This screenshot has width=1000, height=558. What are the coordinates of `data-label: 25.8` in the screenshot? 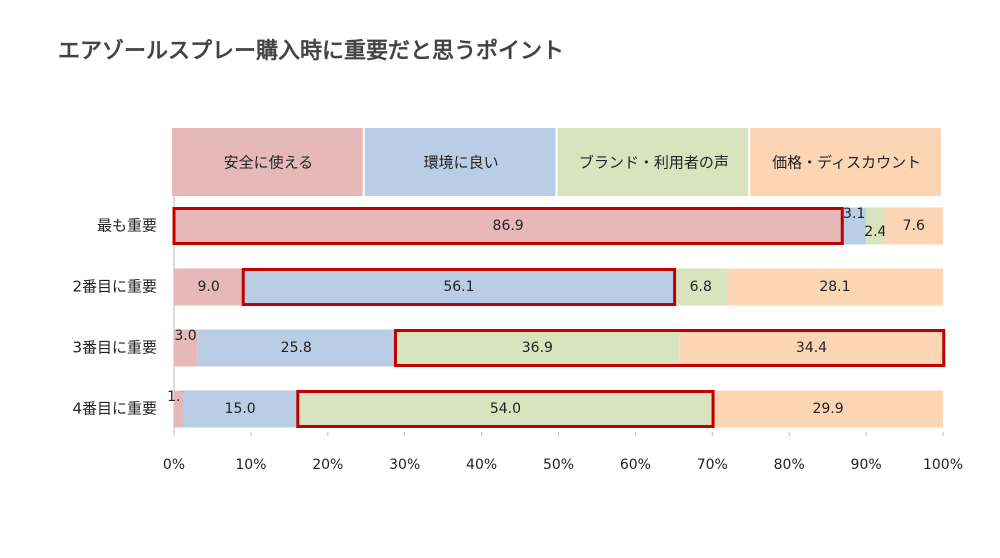 It's located at (296, 348).